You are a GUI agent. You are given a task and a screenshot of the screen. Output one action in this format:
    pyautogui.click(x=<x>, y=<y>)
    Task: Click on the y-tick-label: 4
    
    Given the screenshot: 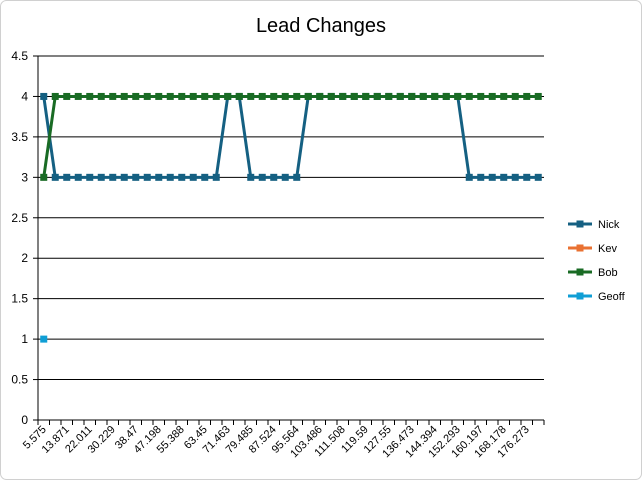 What is the action you would take?
    pyautogui.click(x=24, y=96)
    